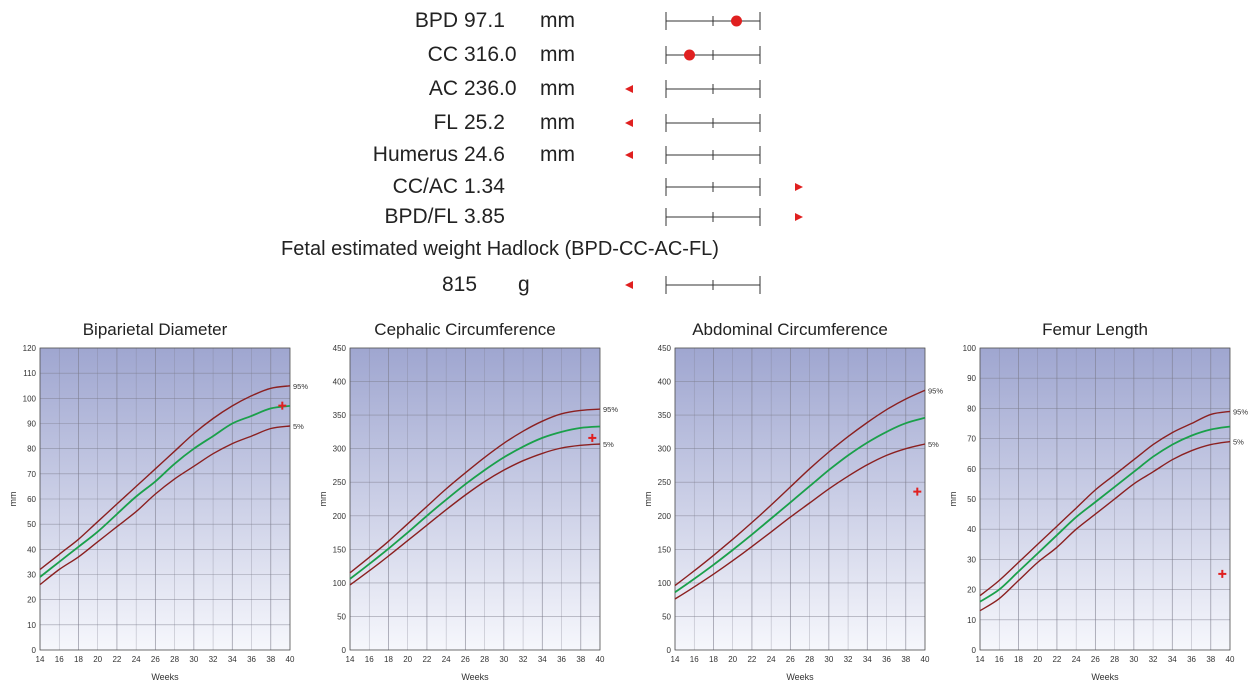 The width and height of the screenshot is (1256, 698). What do you see at coordinates (425, 186) in the screenshot?
I see `measurement-name: CC/AC` at bounding box center [425, 186].